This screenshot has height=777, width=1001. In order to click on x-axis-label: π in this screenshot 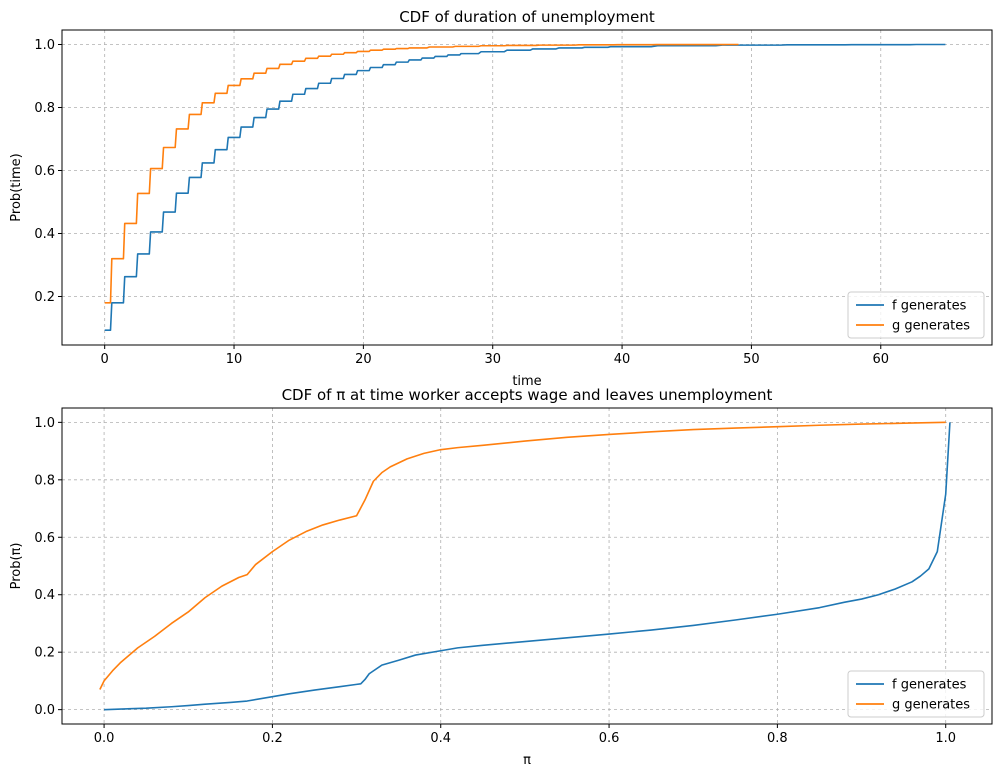, I will do `click(527, 760)`.